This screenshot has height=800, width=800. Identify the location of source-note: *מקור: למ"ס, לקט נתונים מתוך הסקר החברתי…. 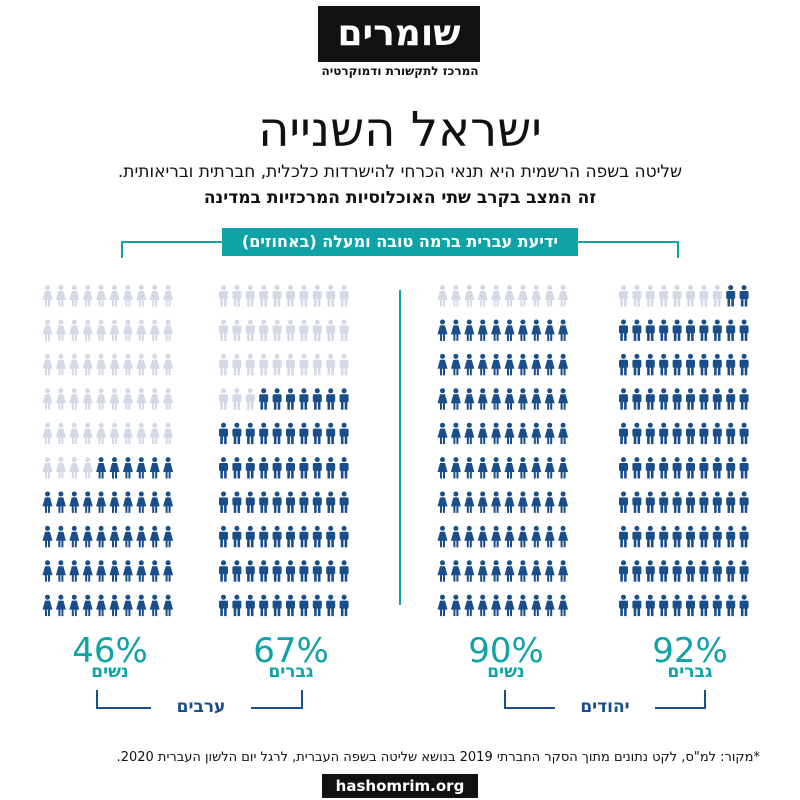
(438, 757).